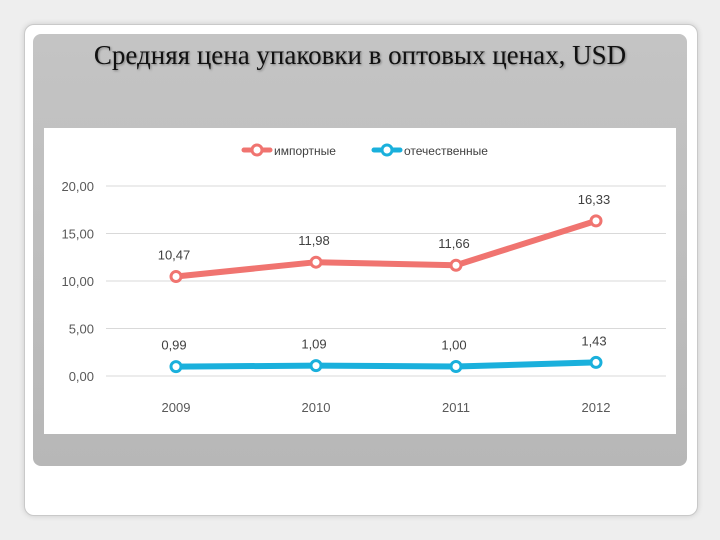 The height and width of the screenshot is (540, 720). Describe the element at coordinates (305, 151) in the screenshot. I see `legend-label: импортные` at that location.